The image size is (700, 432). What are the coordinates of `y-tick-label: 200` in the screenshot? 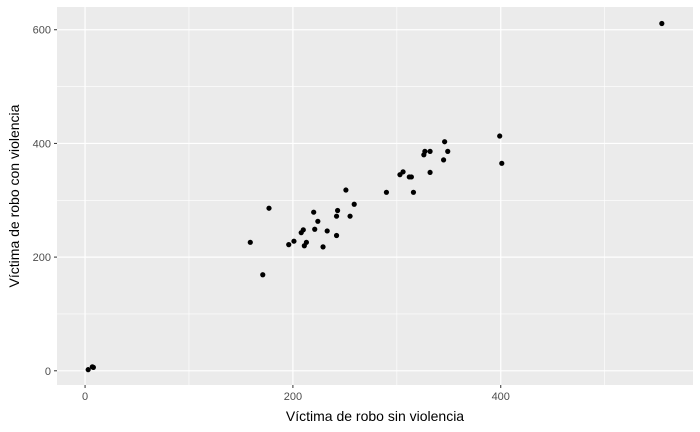 It's located at (42, 258).